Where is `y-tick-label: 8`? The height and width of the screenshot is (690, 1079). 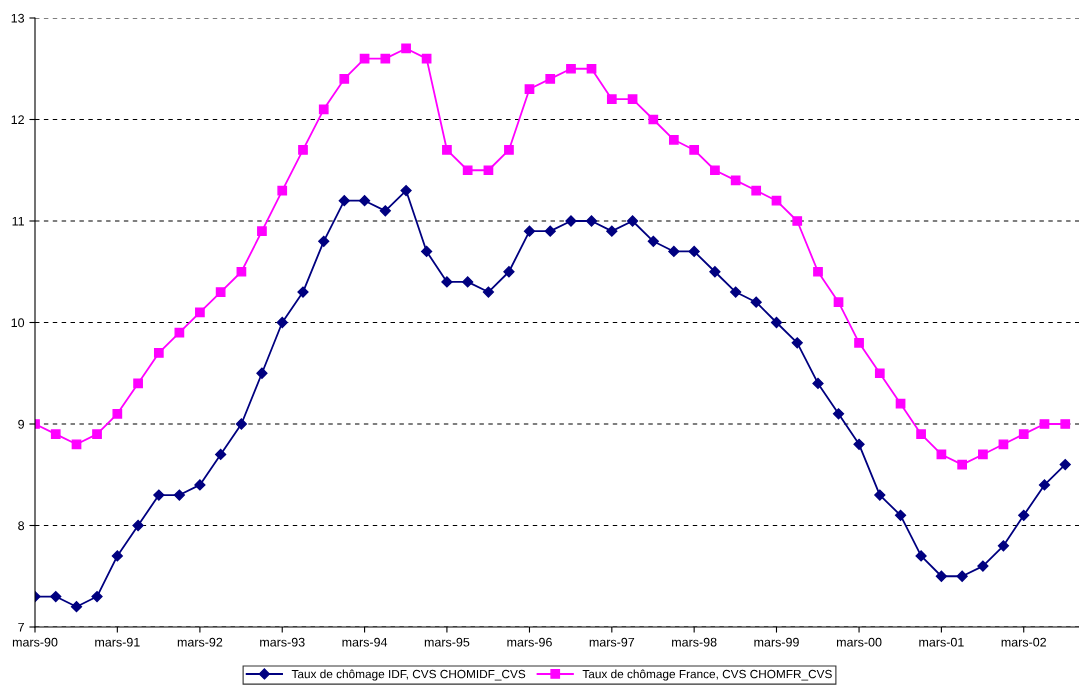
y-tick-label: 8 is located at coordinates (21, 526).